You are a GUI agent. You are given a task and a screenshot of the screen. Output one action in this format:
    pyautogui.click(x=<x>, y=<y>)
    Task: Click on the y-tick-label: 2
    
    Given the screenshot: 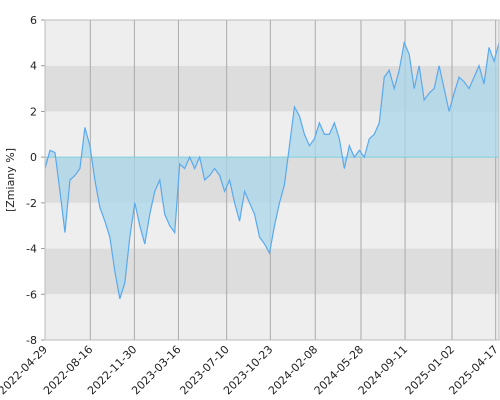 What is the action you would take?
    pyautogui.click(x=33, y=111)
    